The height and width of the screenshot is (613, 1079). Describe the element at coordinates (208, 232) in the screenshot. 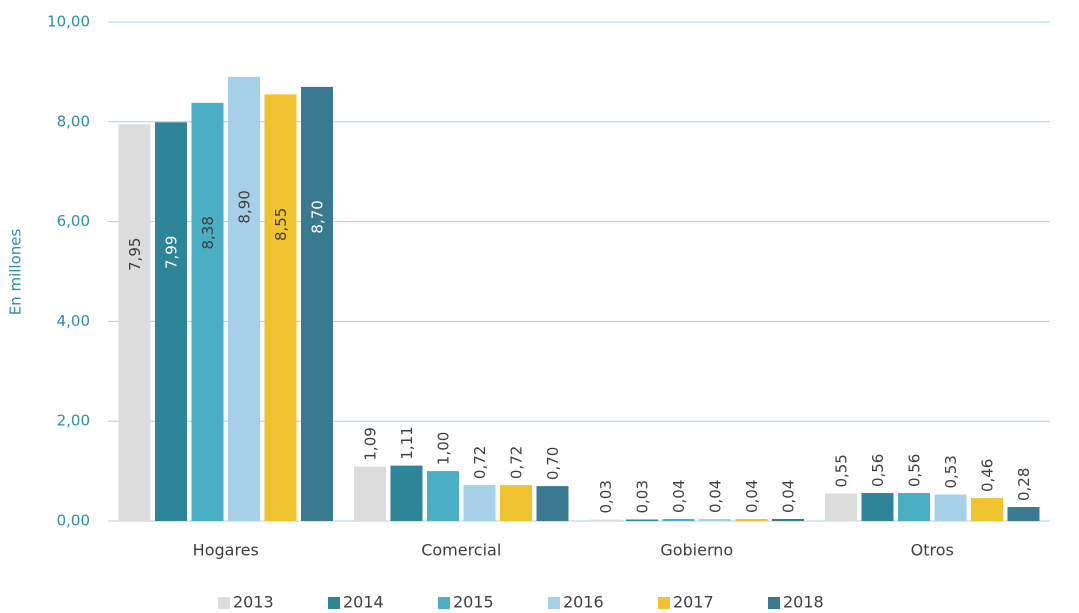

I see `value-label: 8,38` at that location.